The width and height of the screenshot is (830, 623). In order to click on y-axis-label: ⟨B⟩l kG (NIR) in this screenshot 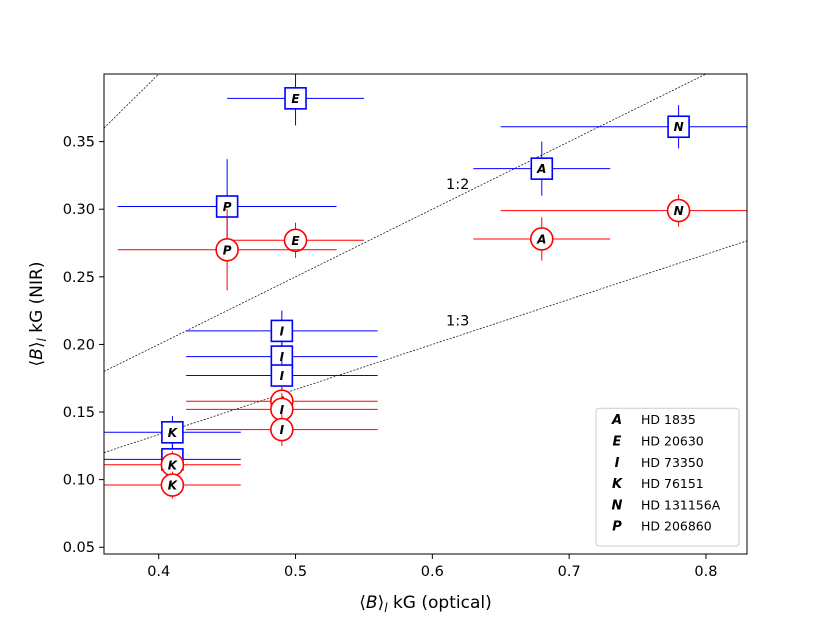, I will do `click(38, 314)`.